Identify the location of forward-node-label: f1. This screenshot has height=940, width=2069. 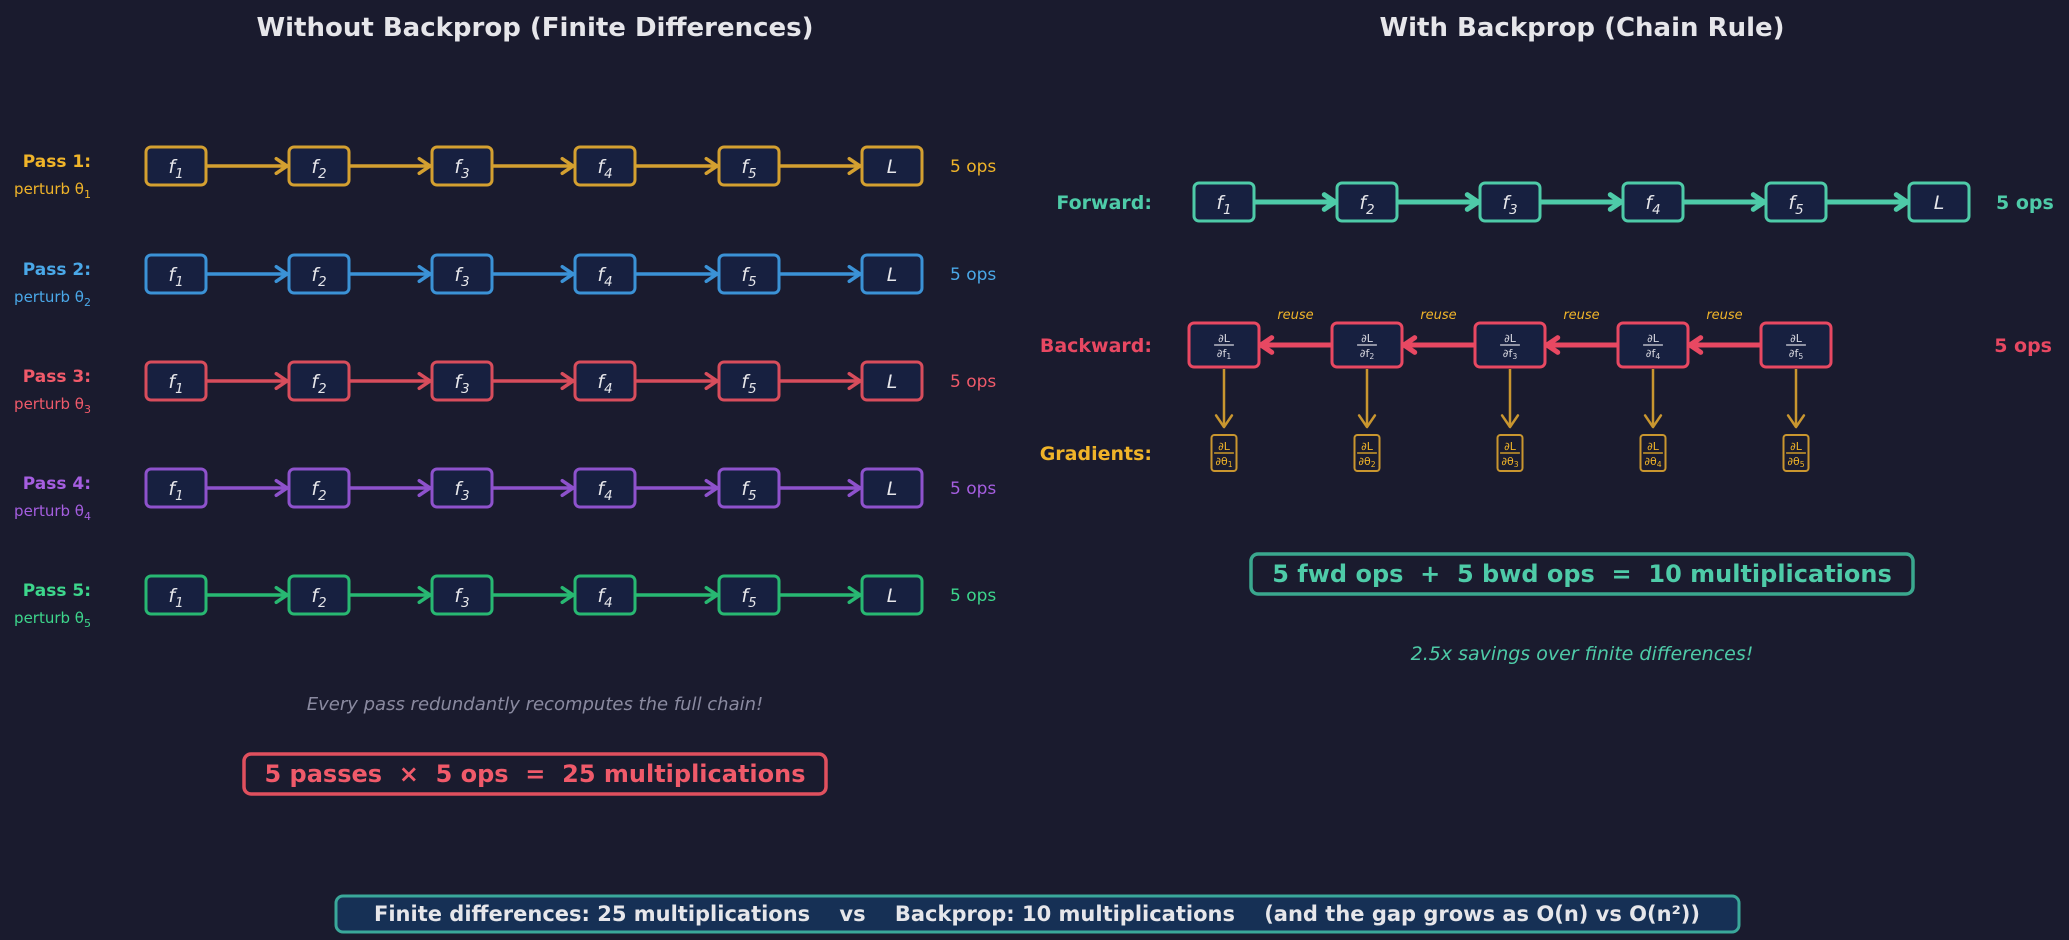
(1223, 205).